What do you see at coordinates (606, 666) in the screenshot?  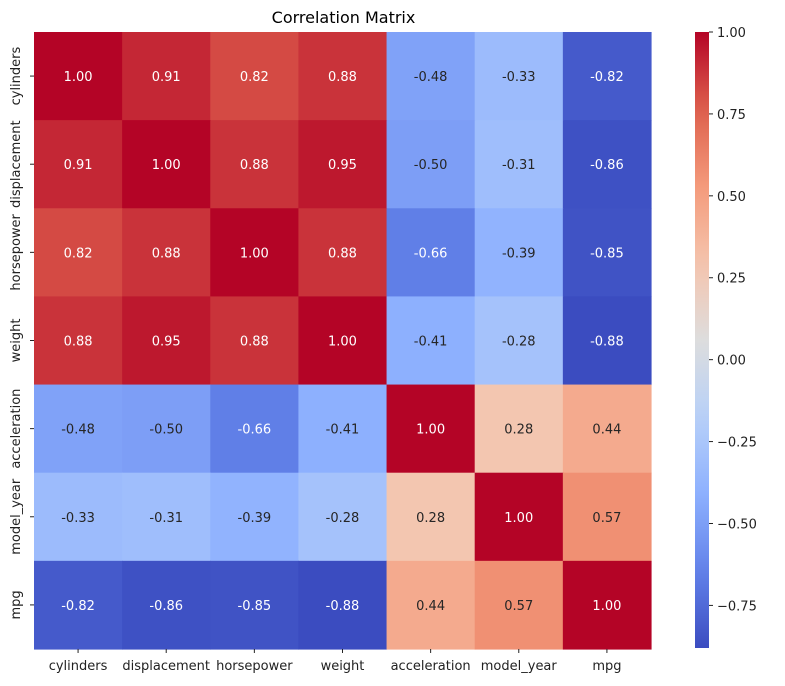 I see `x-tick-label-mpg: mpg` at bounding box center [606, 666].